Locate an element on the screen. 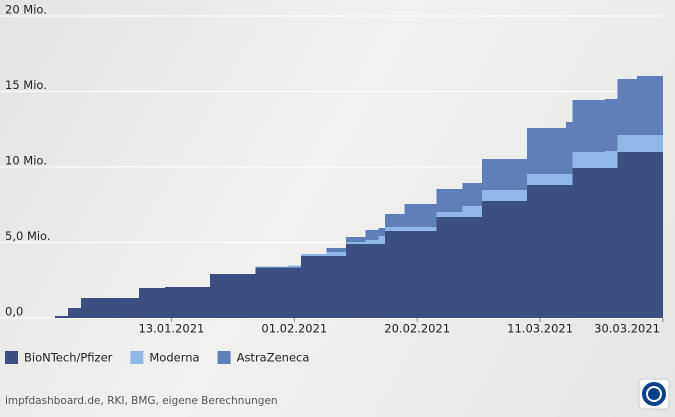 The height and width of the screenshot is (417, 675). legend-label: AstraZeneca is located at coordinates (273, 358).